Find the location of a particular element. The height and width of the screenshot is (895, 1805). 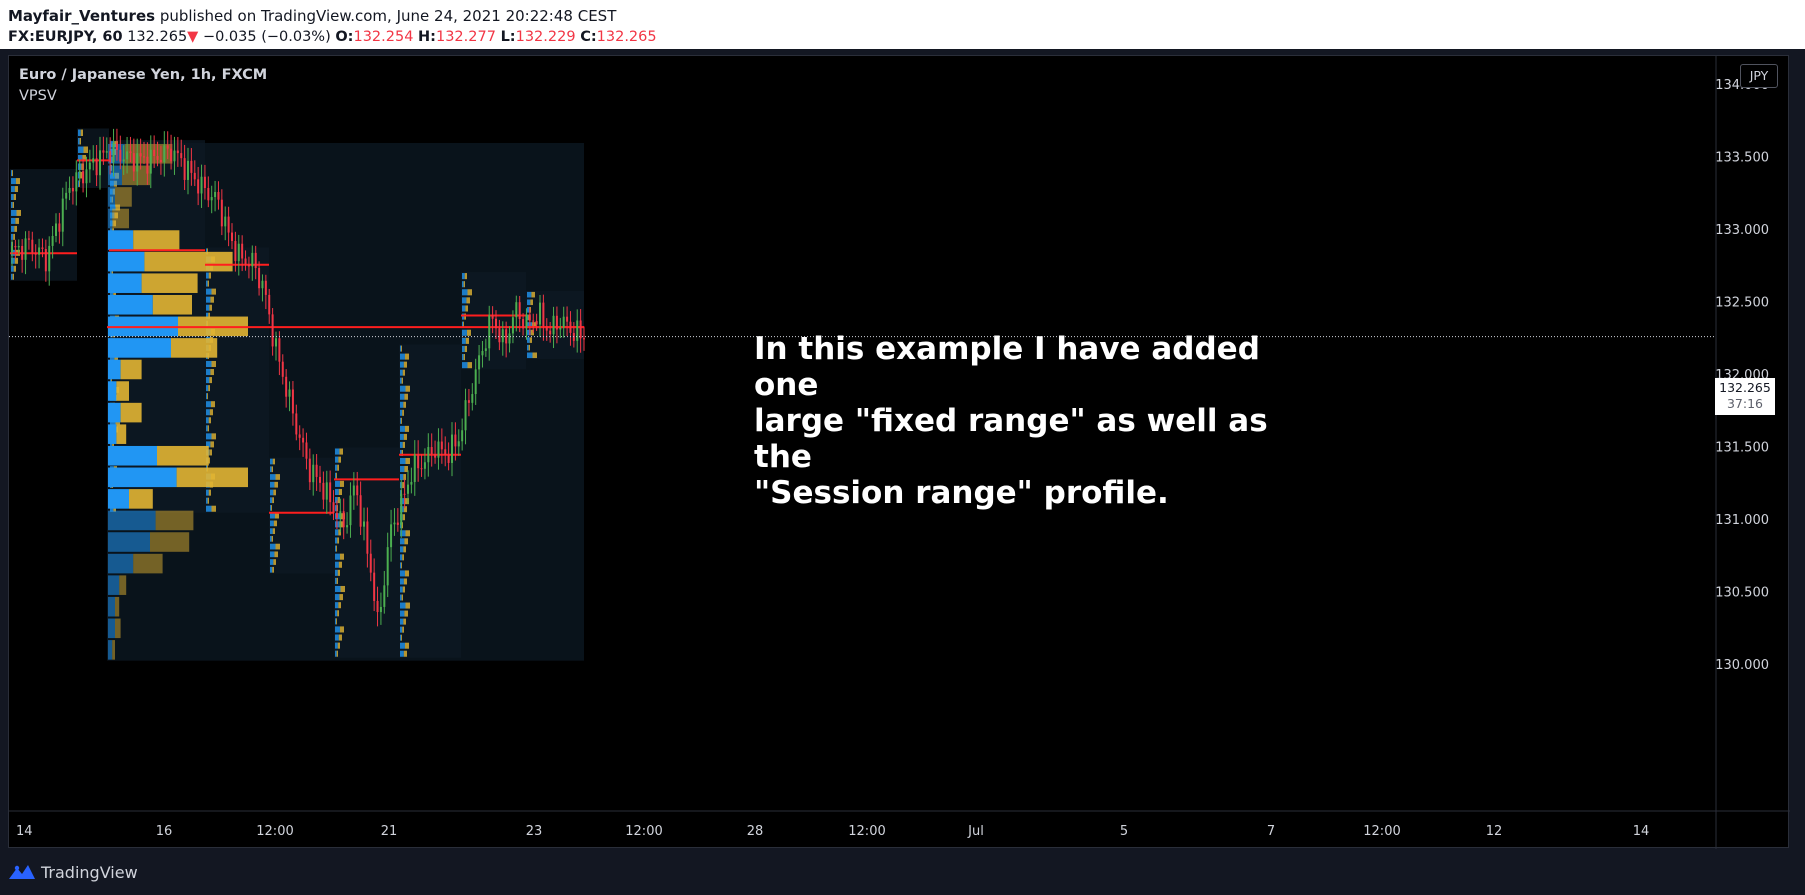

tradingview-brand: TradingView is located at coordinates (89, 872).